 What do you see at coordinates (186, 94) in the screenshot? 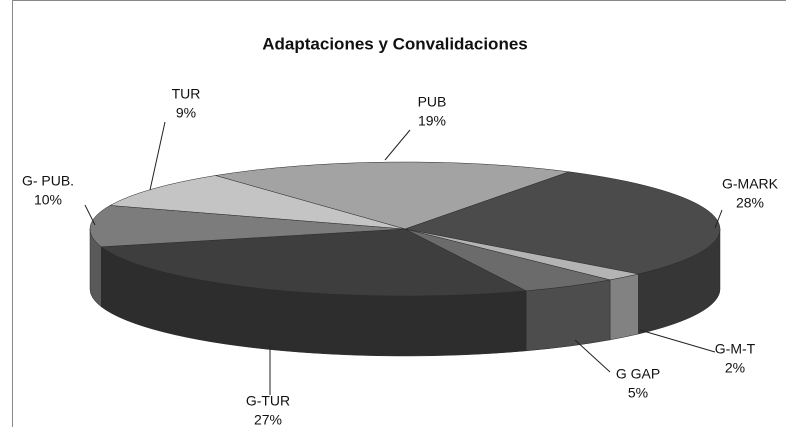
I see `slice-label: TUR` at bounding box center [186, 94].